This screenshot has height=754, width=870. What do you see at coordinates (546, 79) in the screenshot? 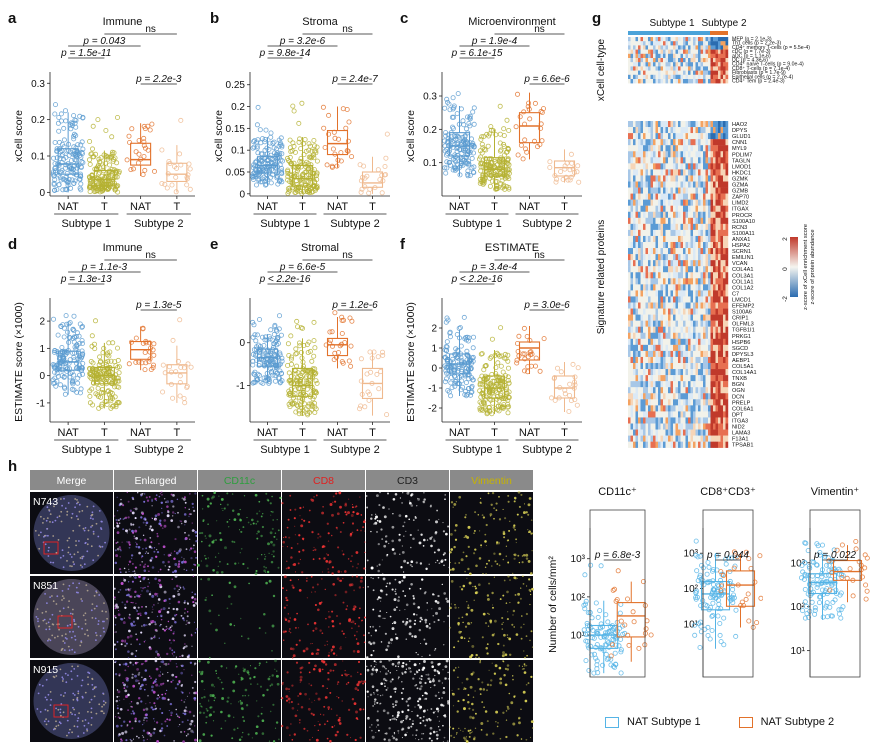
I see `comparison-label: p = 6.6e-6` at bounding box center [546, 79].